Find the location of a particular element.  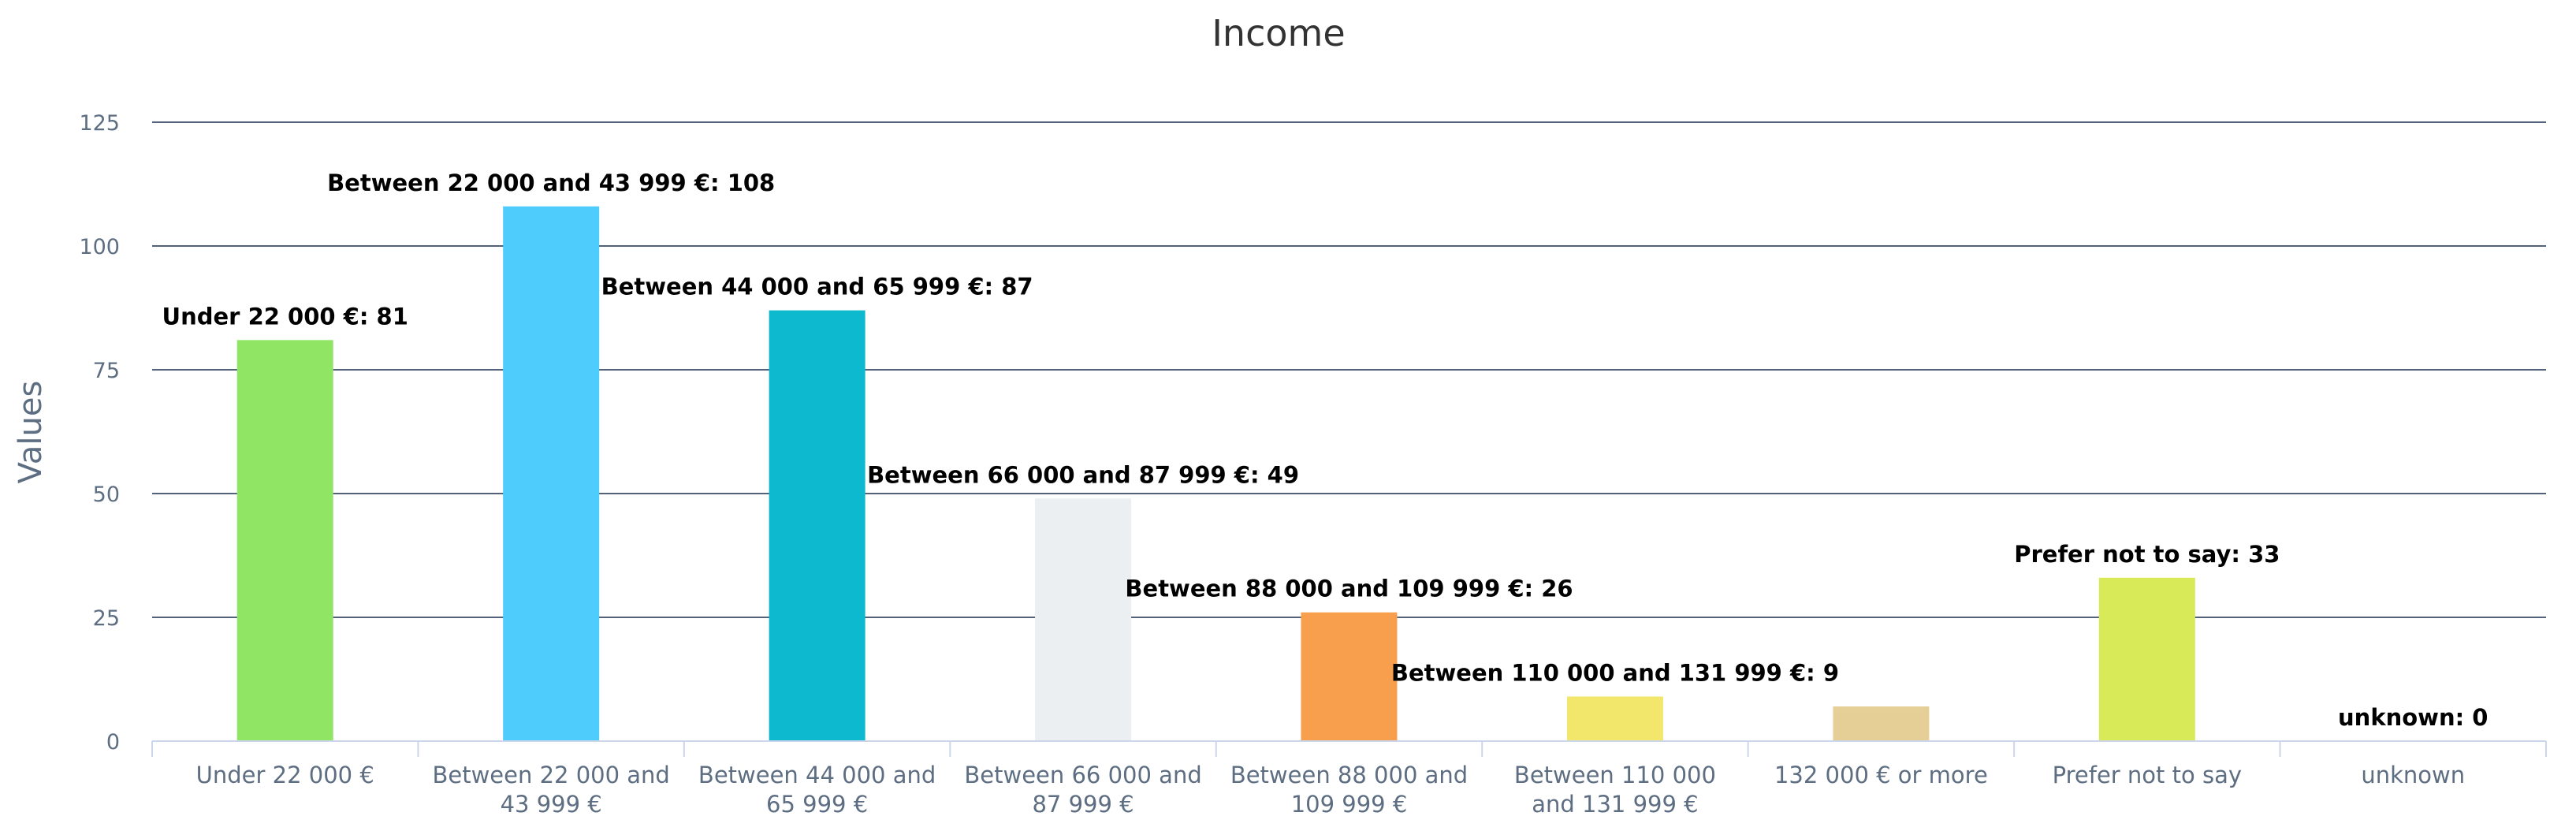

x-tick-label: unknown is located at coordinates (2413, 775).